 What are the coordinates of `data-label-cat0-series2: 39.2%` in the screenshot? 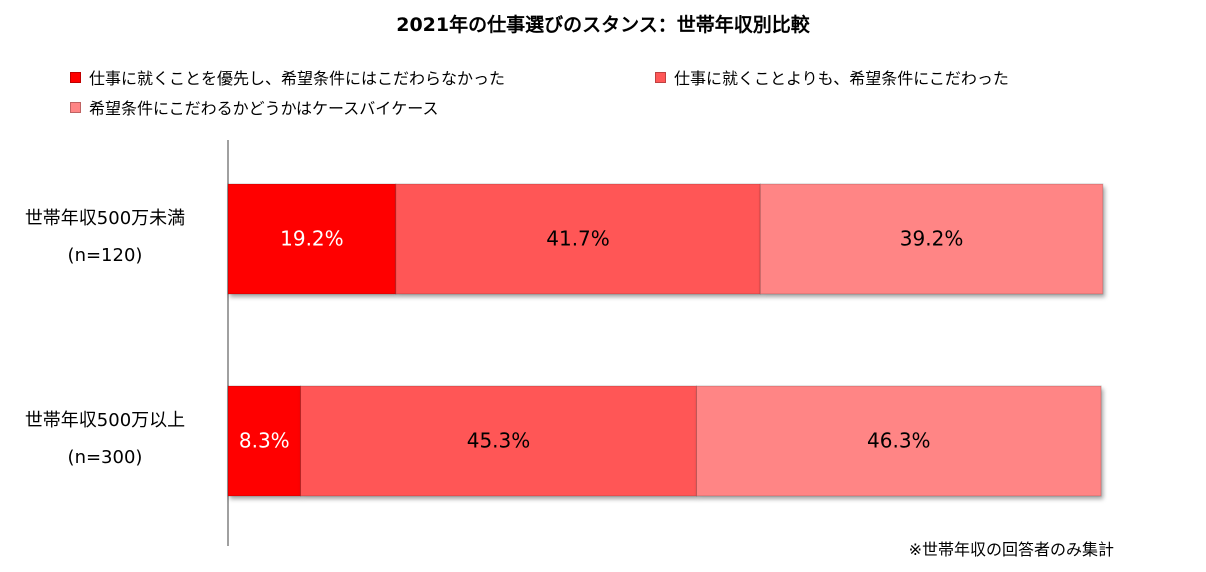 It's located at (932, 239).